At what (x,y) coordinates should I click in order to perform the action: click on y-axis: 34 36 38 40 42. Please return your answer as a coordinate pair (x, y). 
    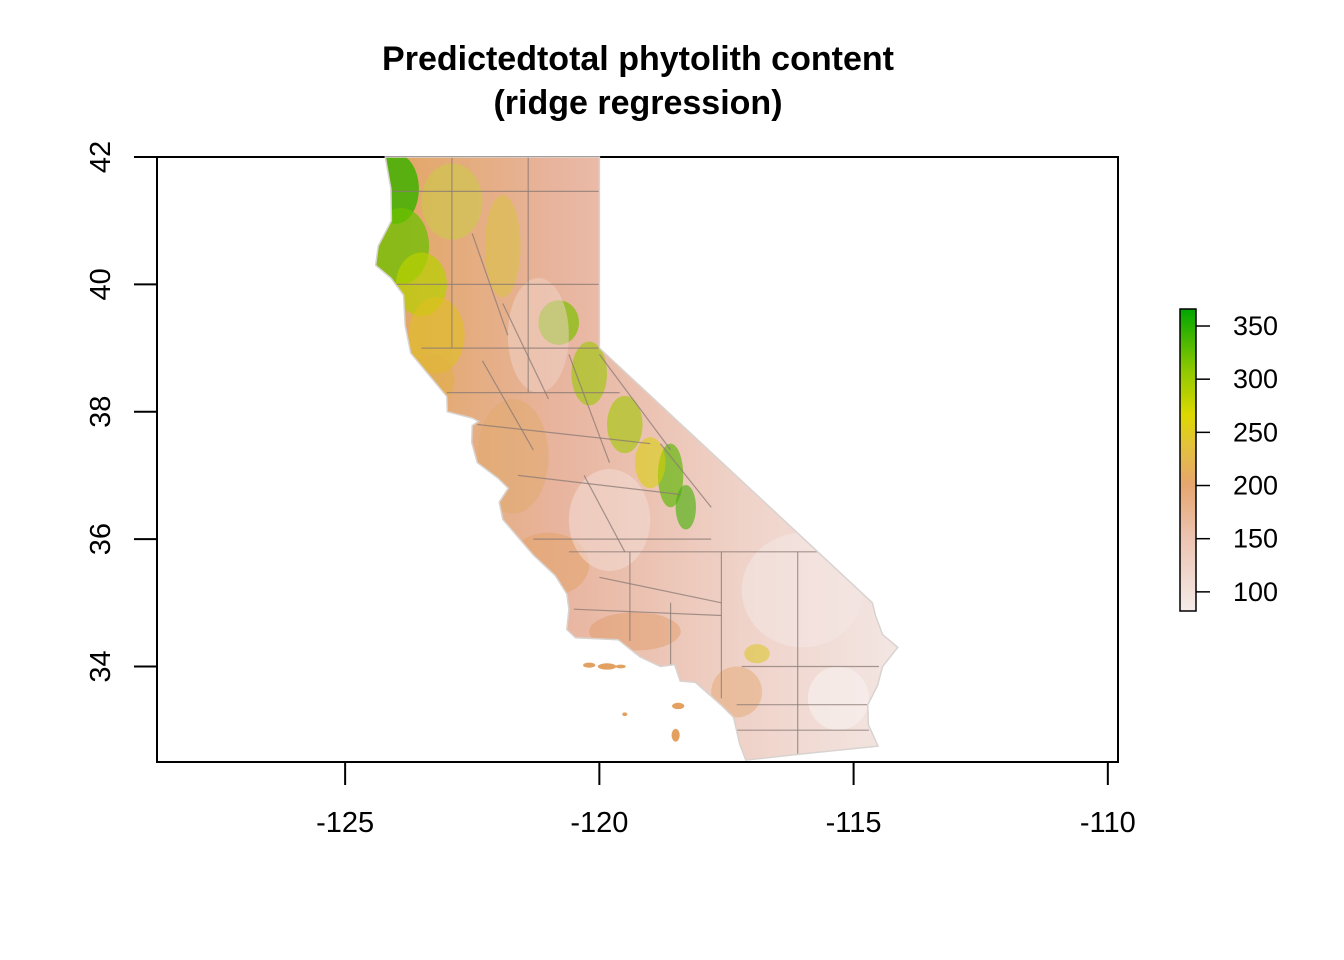
    Looking at the image, I should click on (121, 412).